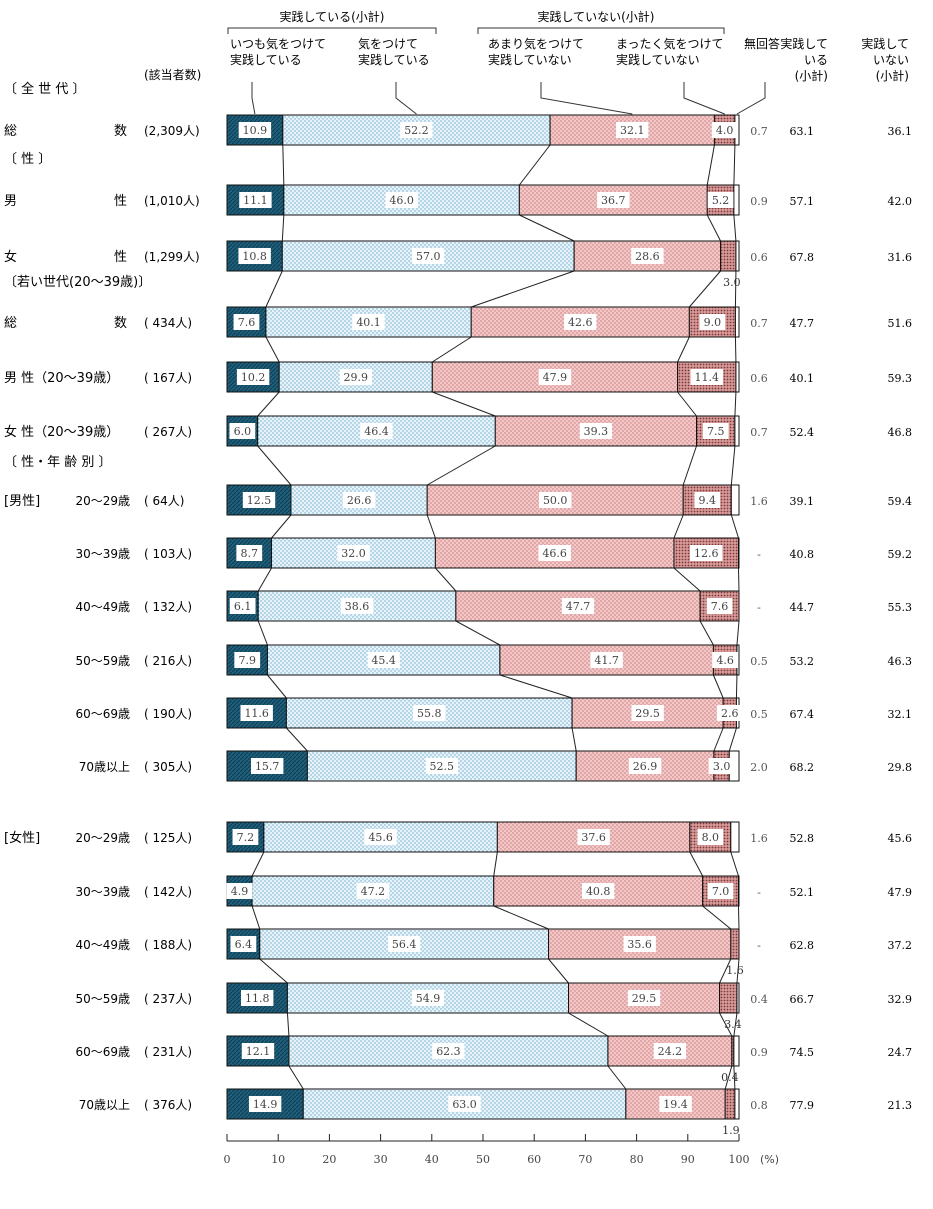  Describe the element at coordinates (45, 89) in the screenshot. I see `section-label: 〔 全 世 代 〕` at that location.